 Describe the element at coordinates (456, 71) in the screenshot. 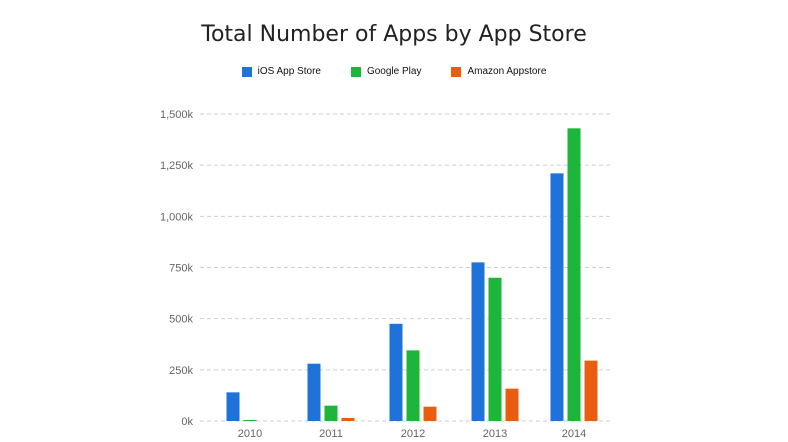

I see `legend-swatch-amazon` at that location.